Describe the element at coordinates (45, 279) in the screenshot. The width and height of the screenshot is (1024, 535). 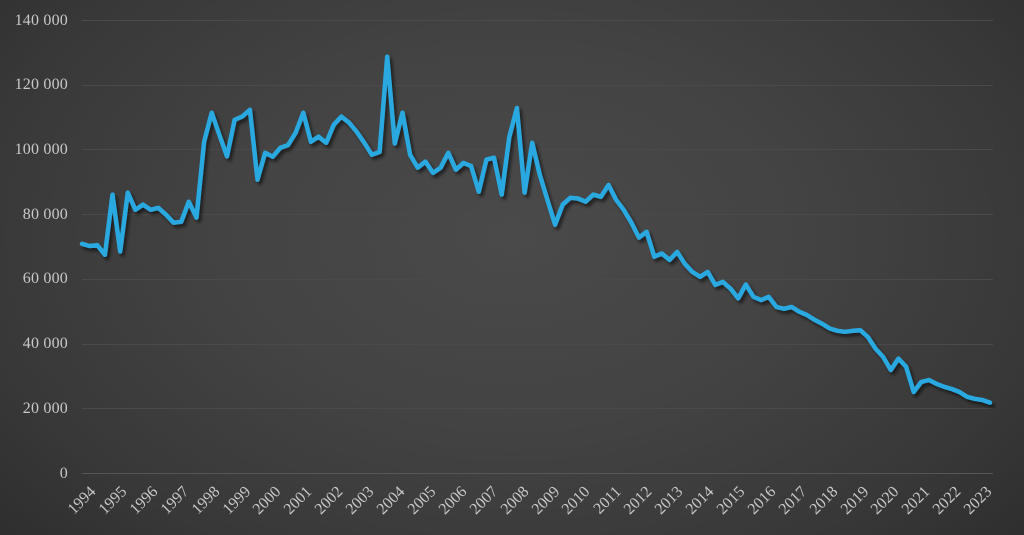
I see `y-axis-tick-label: 60 000` at that location.